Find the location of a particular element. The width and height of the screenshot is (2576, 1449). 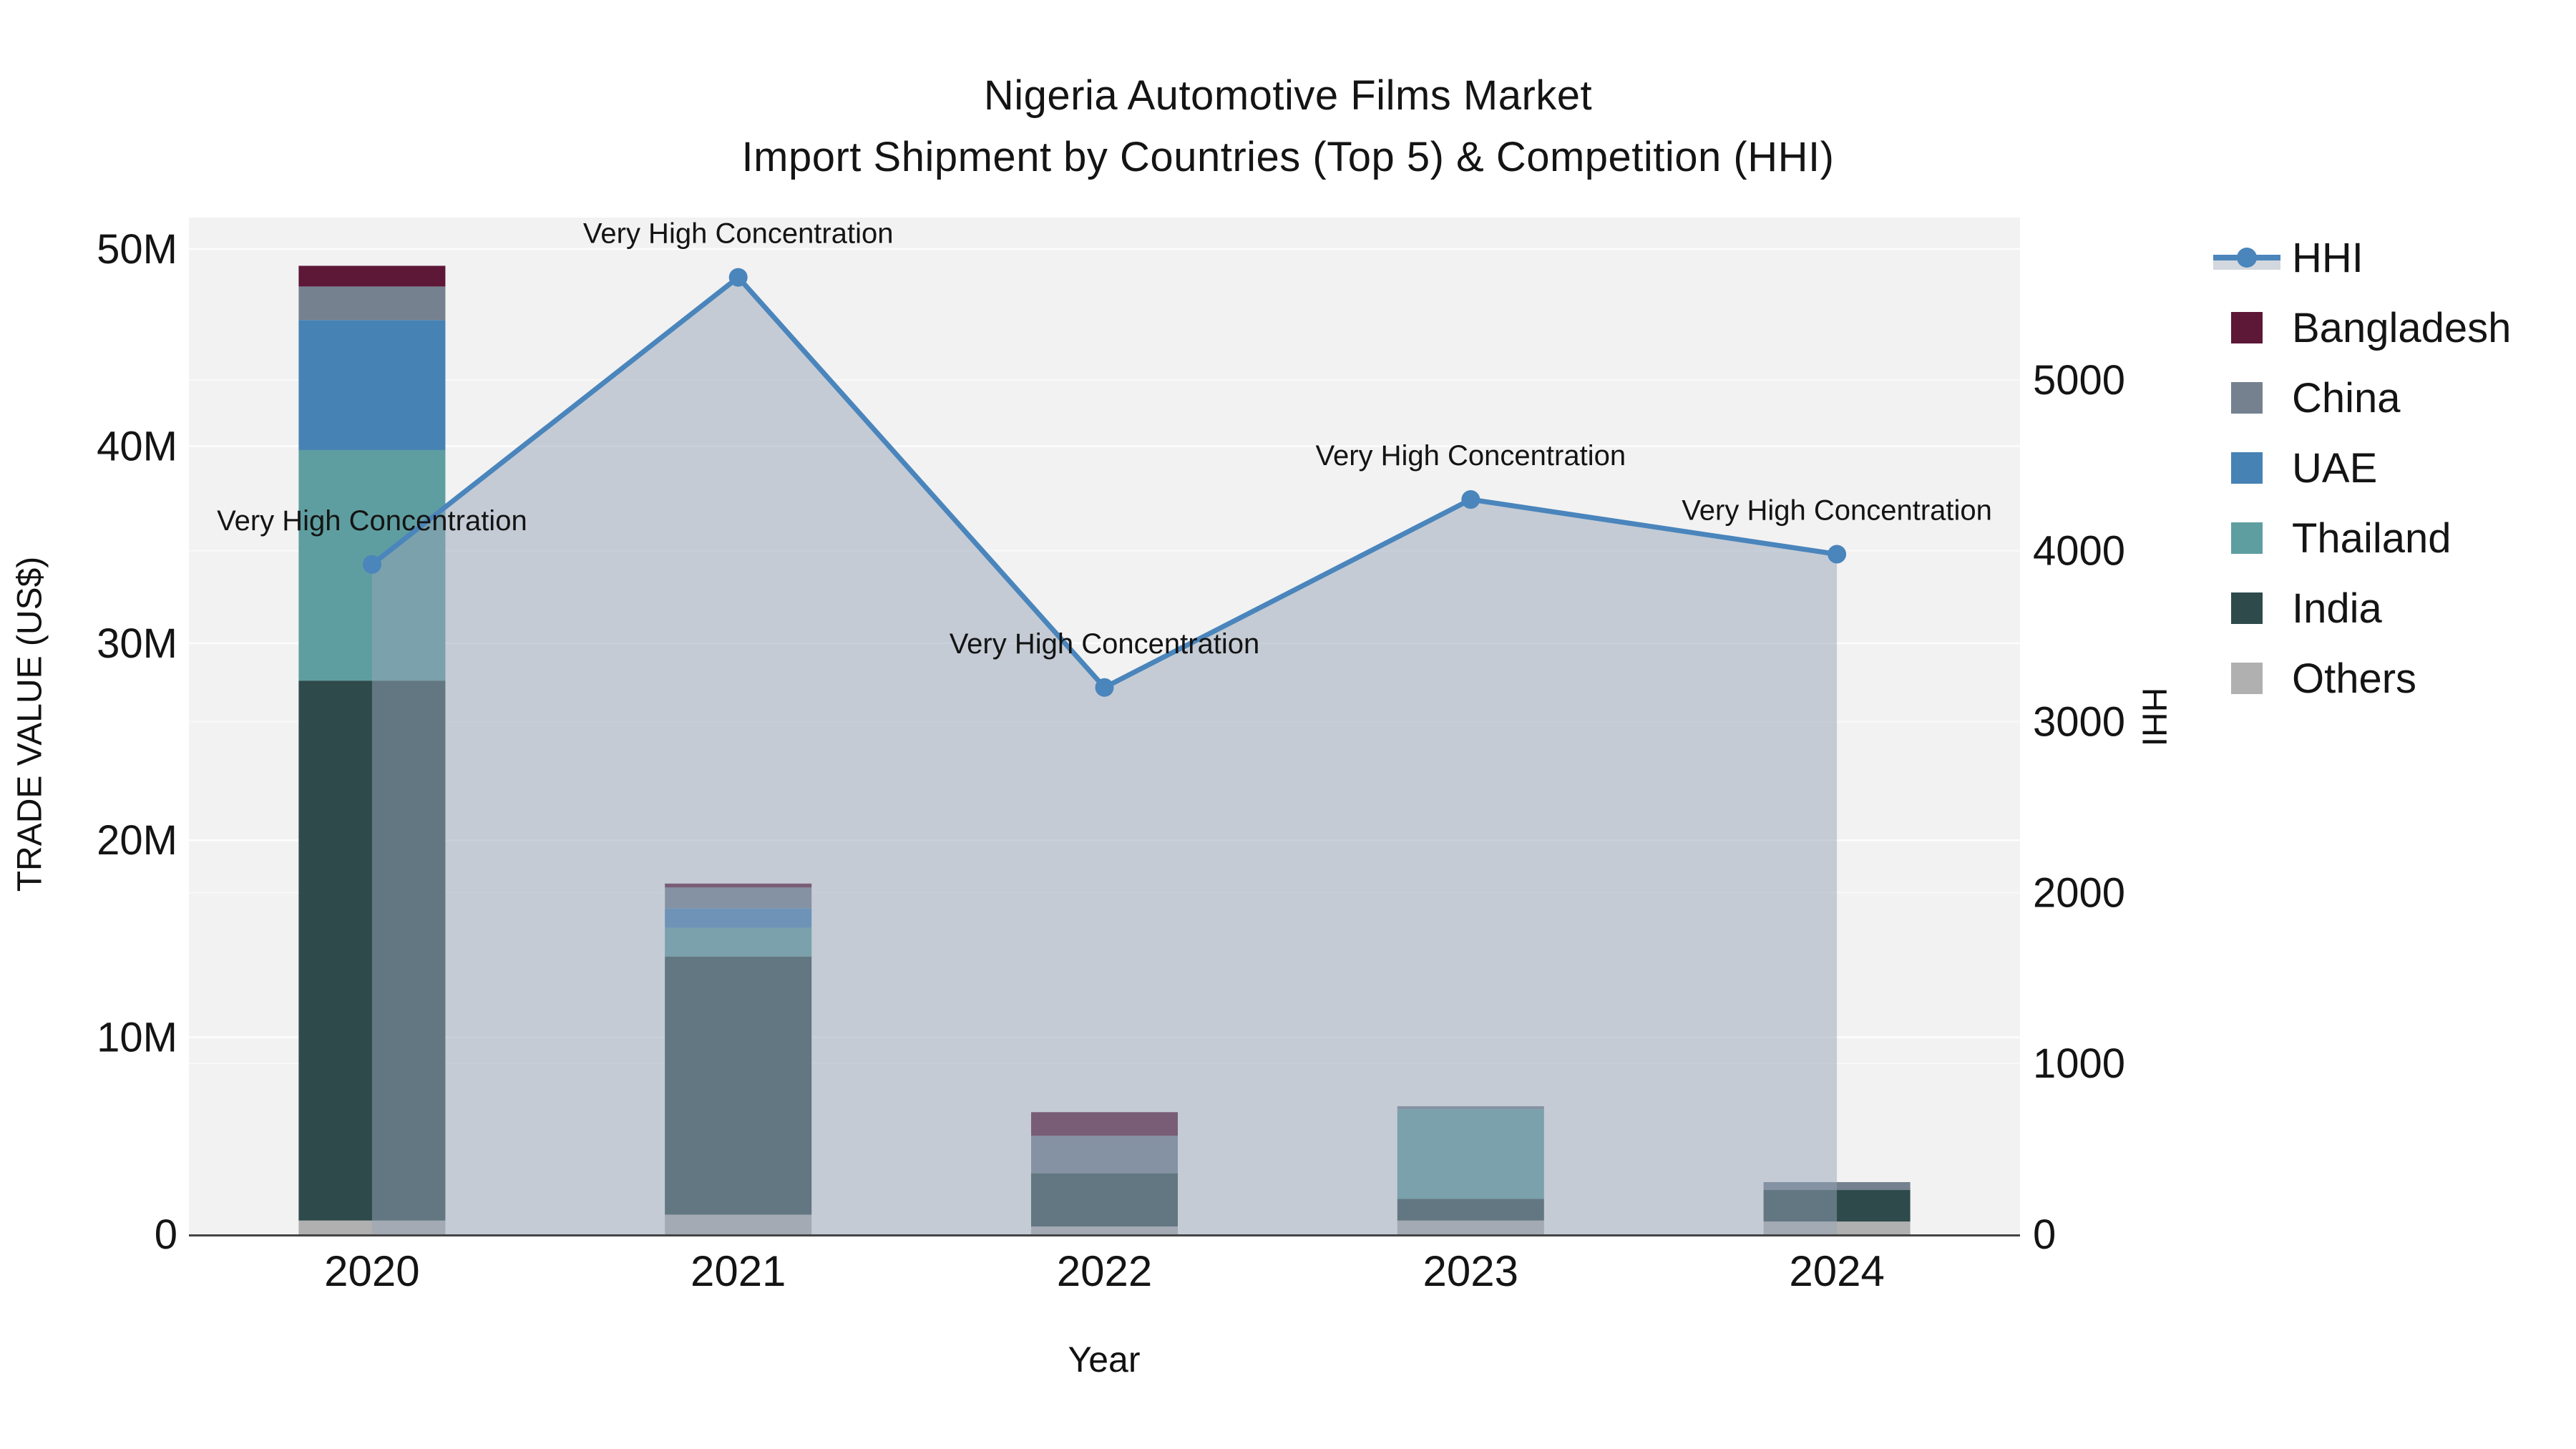

hhi-point-2023 is located at coordinates (1470, 499).